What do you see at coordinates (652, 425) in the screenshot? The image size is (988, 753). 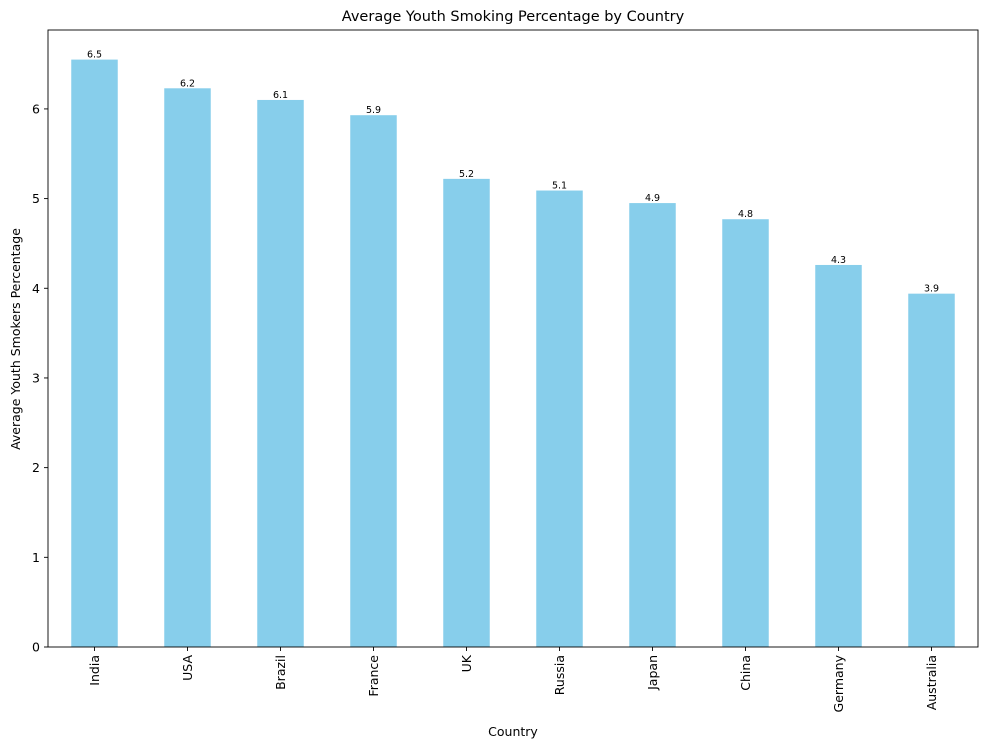 I see `bar-japan` at bounding box center [652, 425].